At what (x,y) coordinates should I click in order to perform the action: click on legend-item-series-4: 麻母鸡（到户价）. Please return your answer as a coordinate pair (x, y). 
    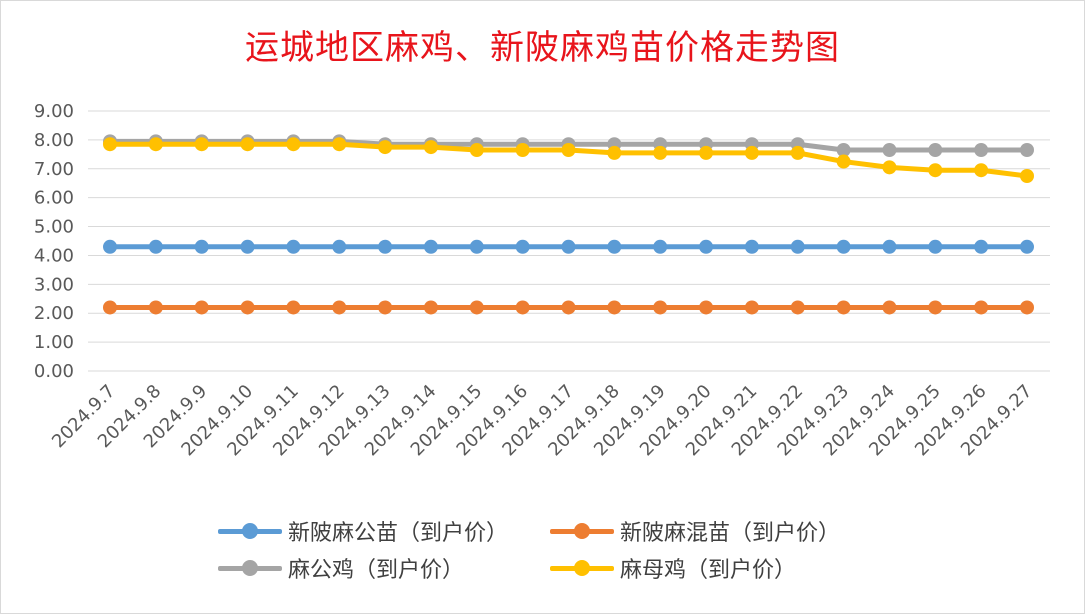
    Looking at the image, I should click on (673, 568).